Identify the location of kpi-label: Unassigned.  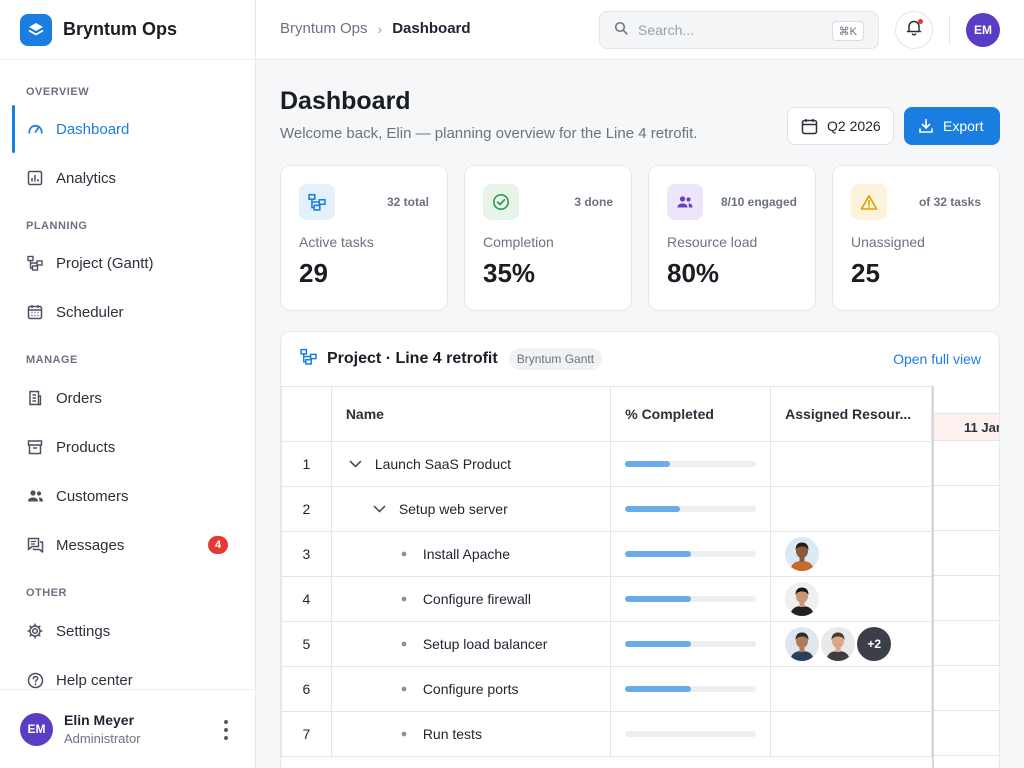
(888, 242).